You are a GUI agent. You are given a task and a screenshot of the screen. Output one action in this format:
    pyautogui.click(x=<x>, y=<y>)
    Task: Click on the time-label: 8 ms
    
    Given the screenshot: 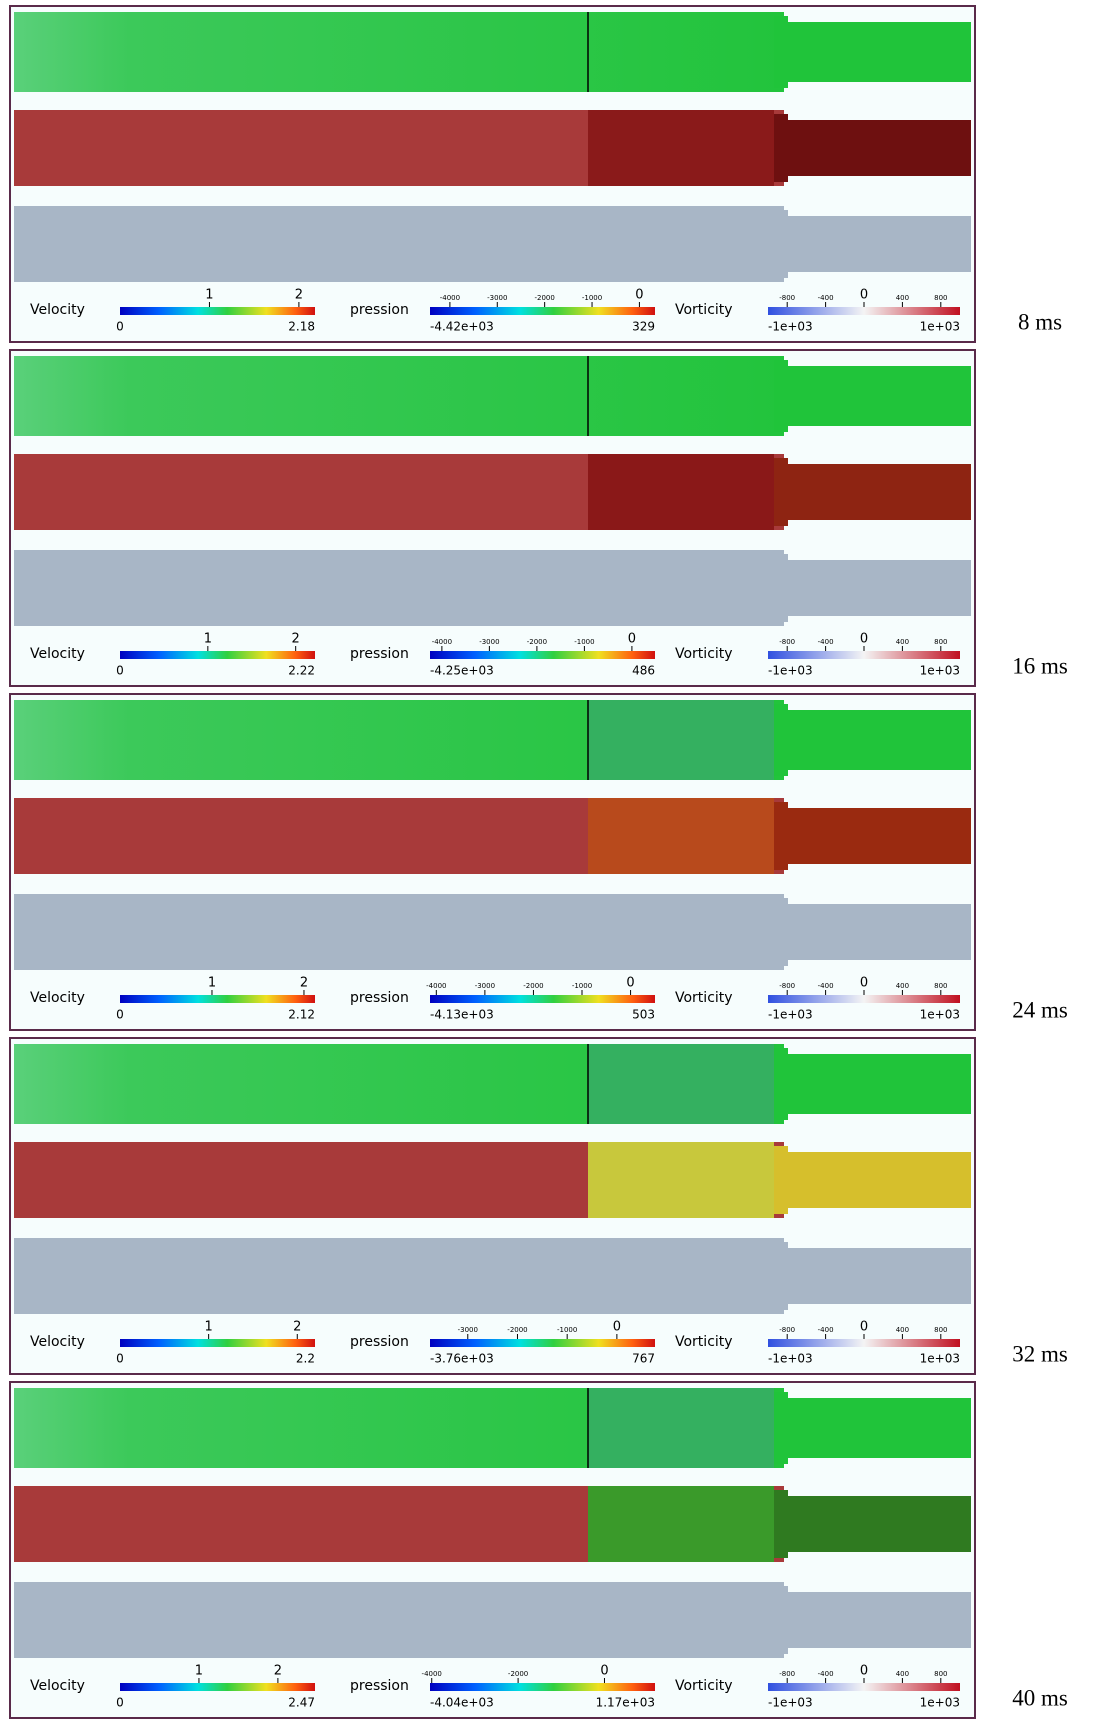 What is the action you would take?
    pyautogui.click(x=1040, y=321)
    